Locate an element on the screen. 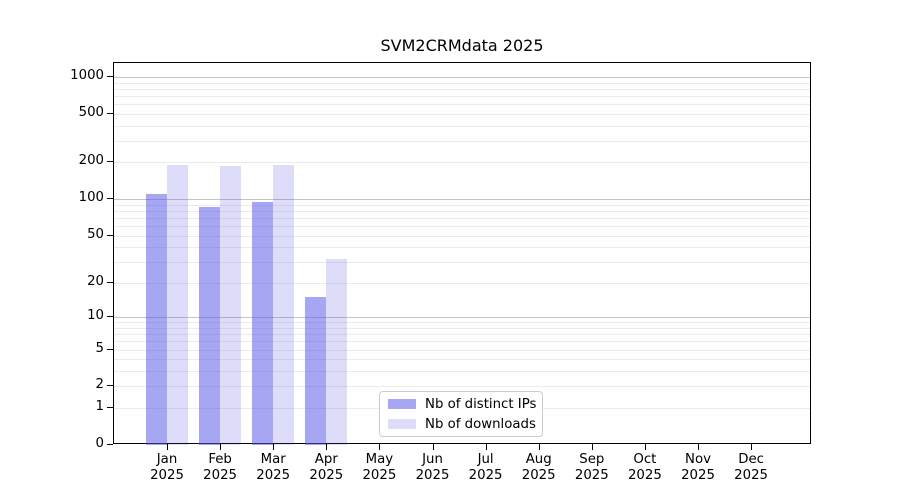 The height and width of the screenshot is (500, 900). x-tick-label-aug: Aug 2025 is located at coordinates (539, 468).